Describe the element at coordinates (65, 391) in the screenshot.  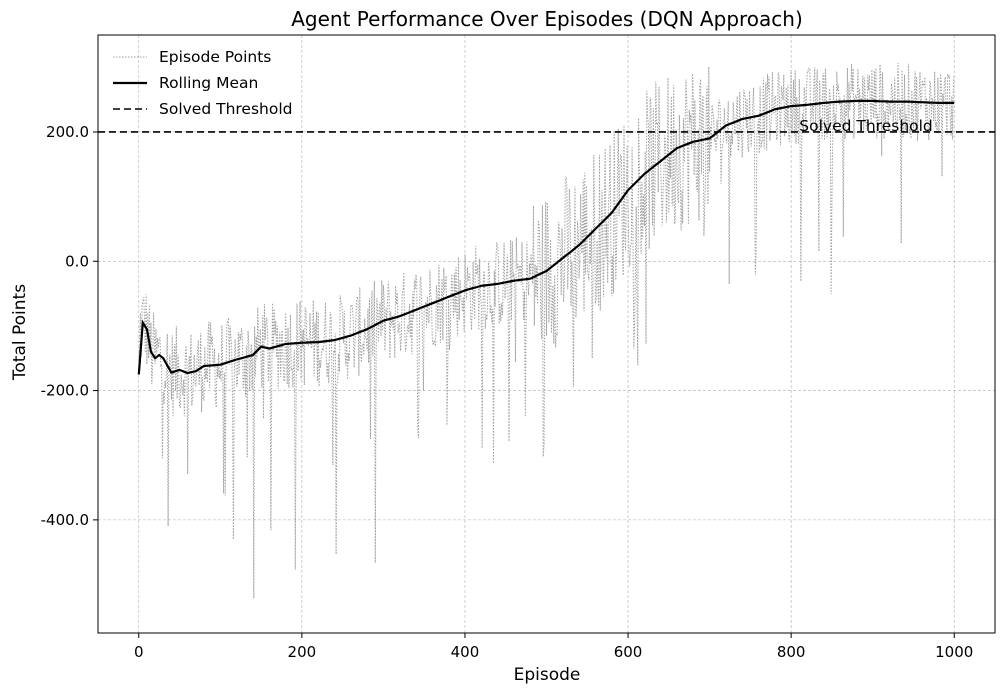
I see `y-tick-label: -200.0` at that location.